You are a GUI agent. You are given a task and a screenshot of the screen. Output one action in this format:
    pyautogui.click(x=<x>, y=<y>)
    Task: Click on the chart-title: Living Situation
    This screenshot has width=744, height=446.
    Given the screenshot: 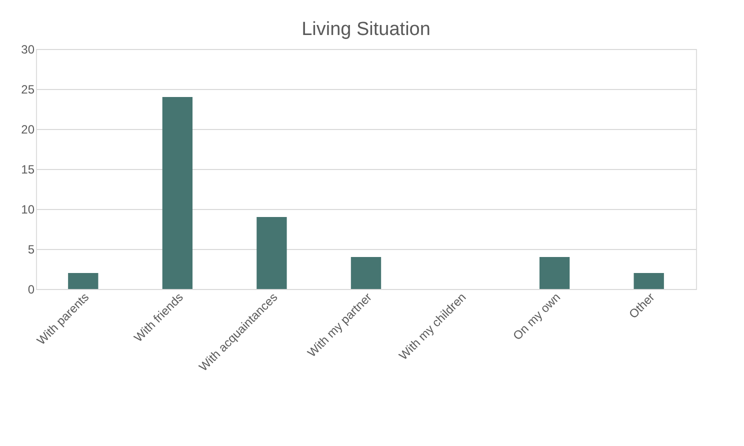 What is the action you would take?
    pyautogui.click(x=366, y=29)
    